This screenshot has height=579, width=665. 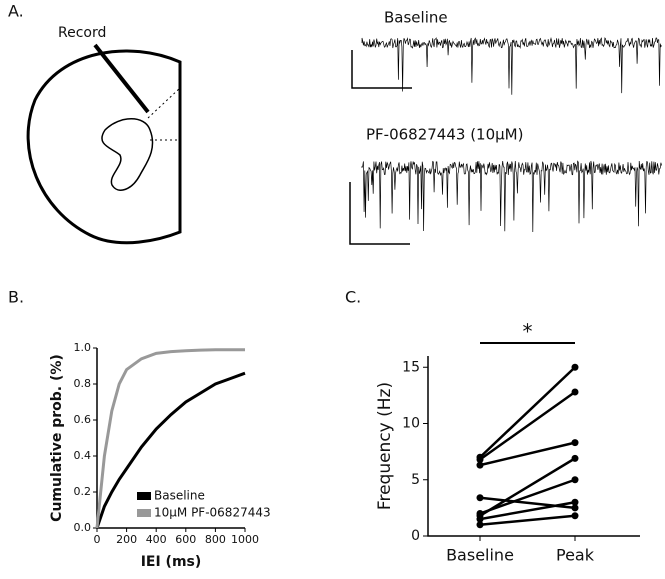 What do you see at coordinates (83, 347) in the screenshot?
I see `y-tick-label: 1.0` at bounding box center [83, 347].